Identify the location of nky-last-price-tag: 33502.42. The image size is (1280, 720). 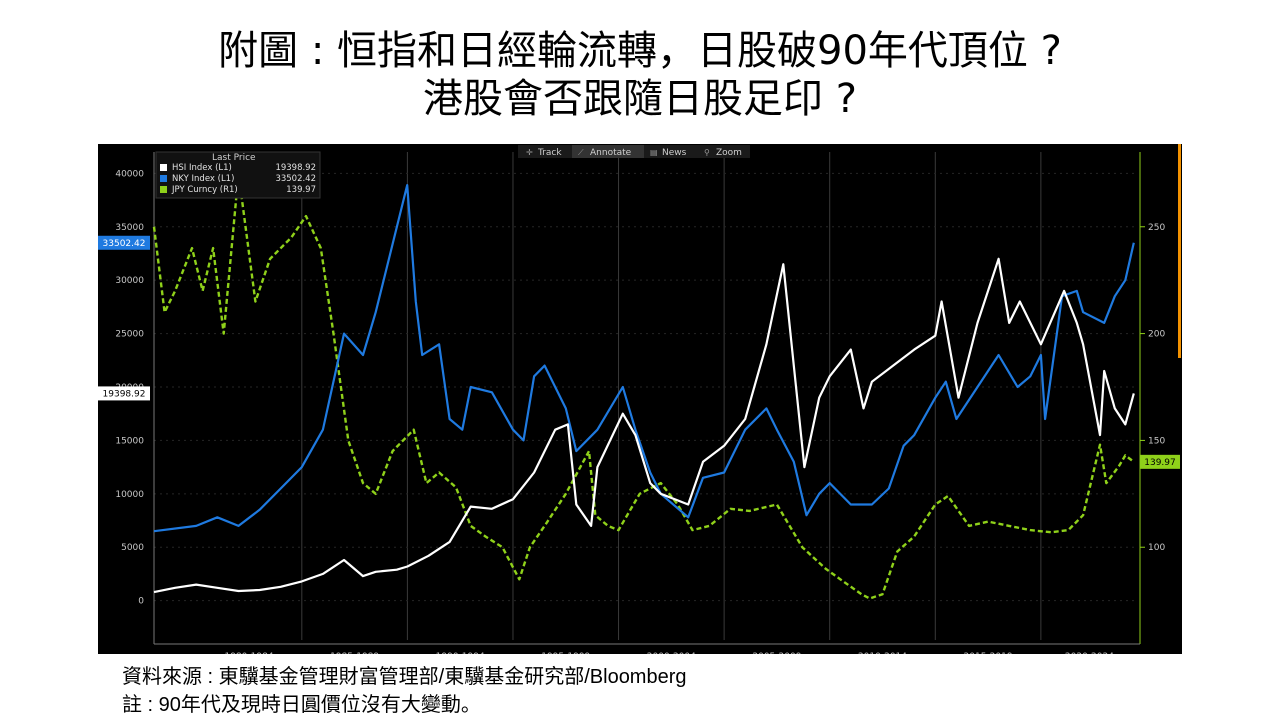
(124, 244).